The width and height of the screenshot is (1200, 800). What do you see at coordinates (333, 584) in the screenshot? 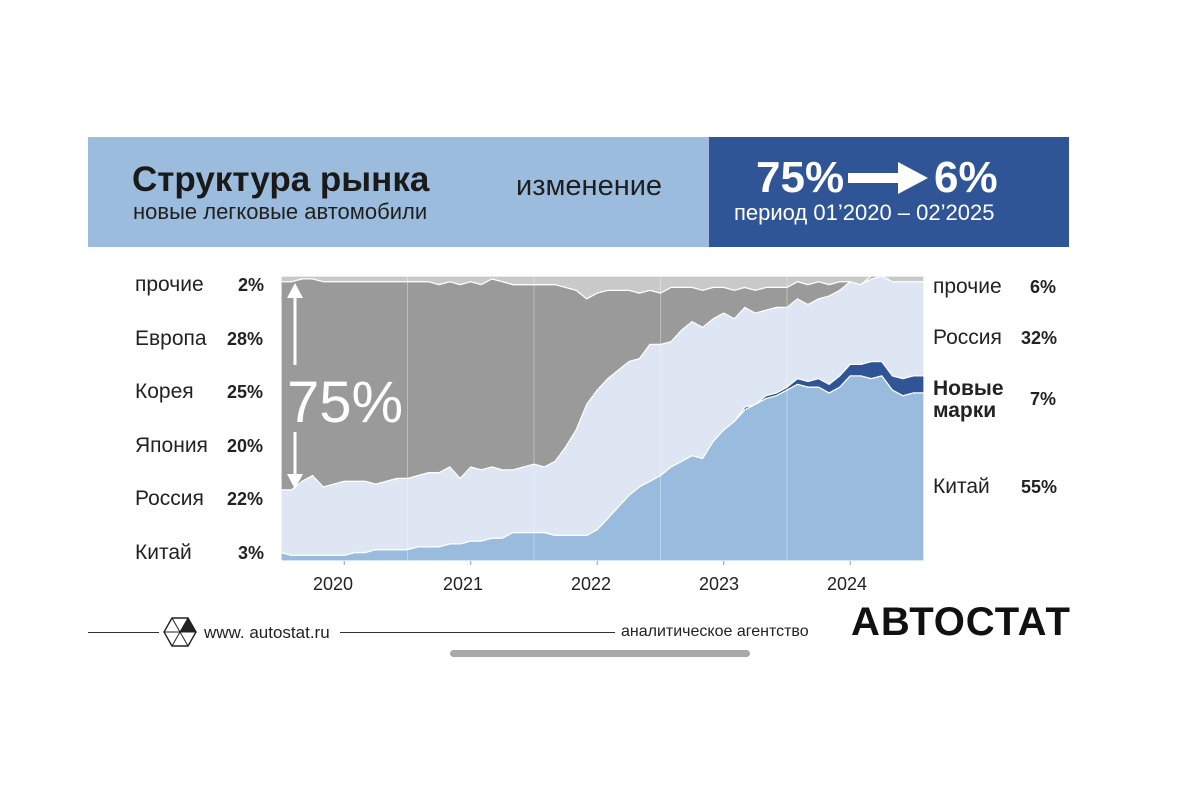
I see `x-tick-2020: 2020` at bounding box center [333, 584].